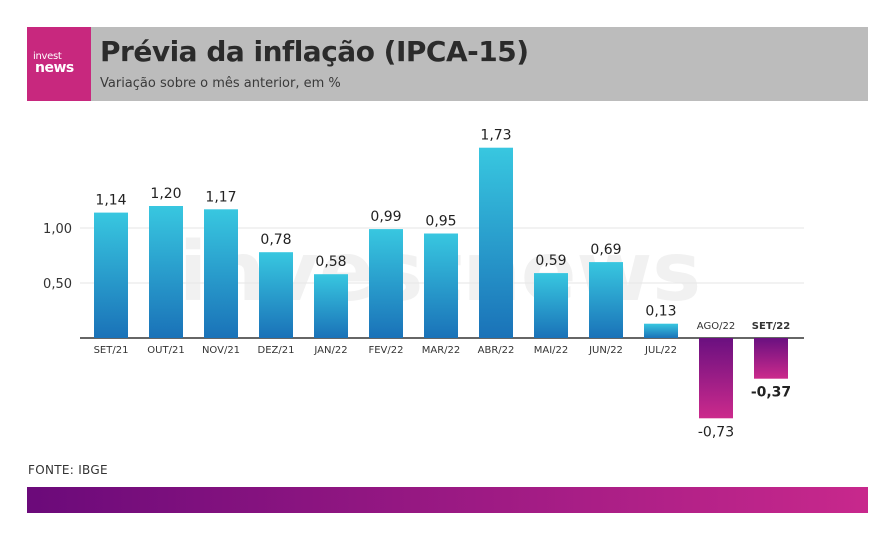 The height and width of the screenshot is (540, 895). Describe the element at coordinates (660, 312) in the screenshot. I see `data-label: 0,13` at that location.